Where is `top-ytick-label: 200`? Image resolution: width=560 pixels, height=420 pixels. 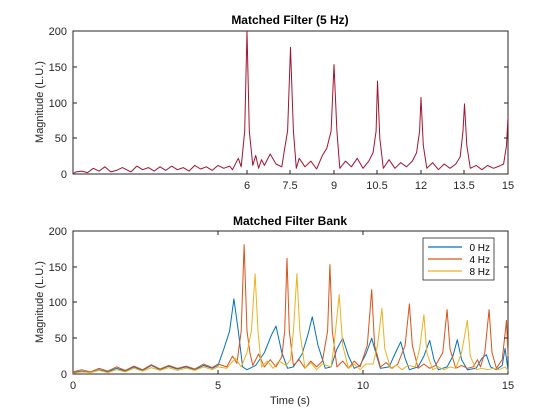
top-ytick-label: 200 is located at coordinates (58, 32).